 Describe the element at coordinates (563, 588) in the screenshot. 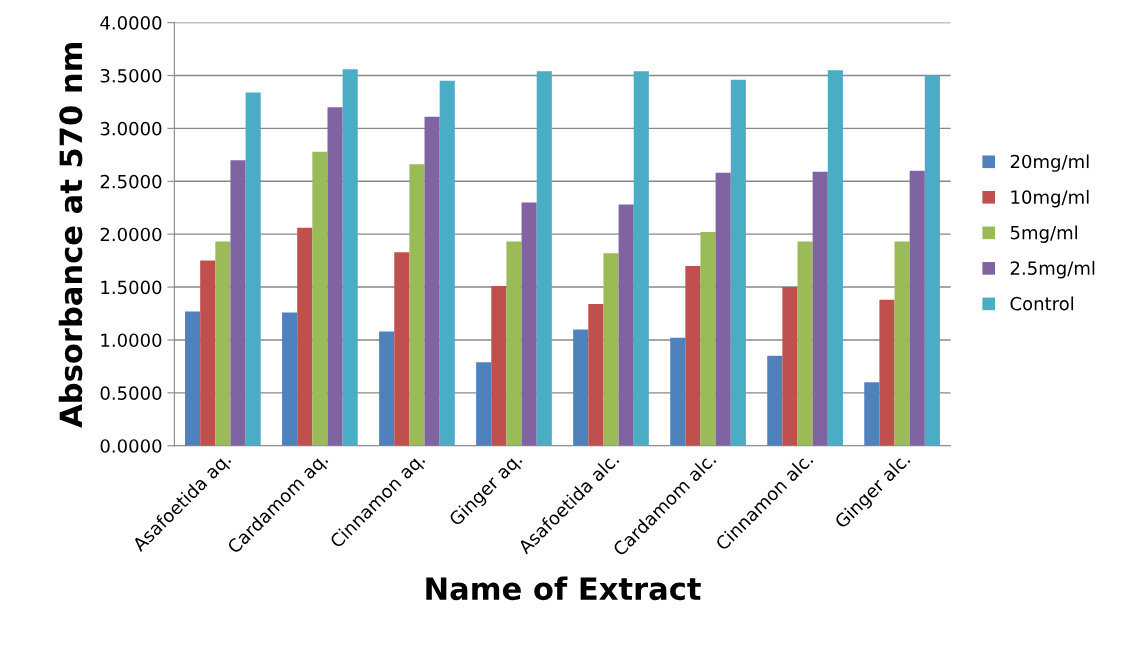

I see `x-axis-title: Name of Extract` at that location.